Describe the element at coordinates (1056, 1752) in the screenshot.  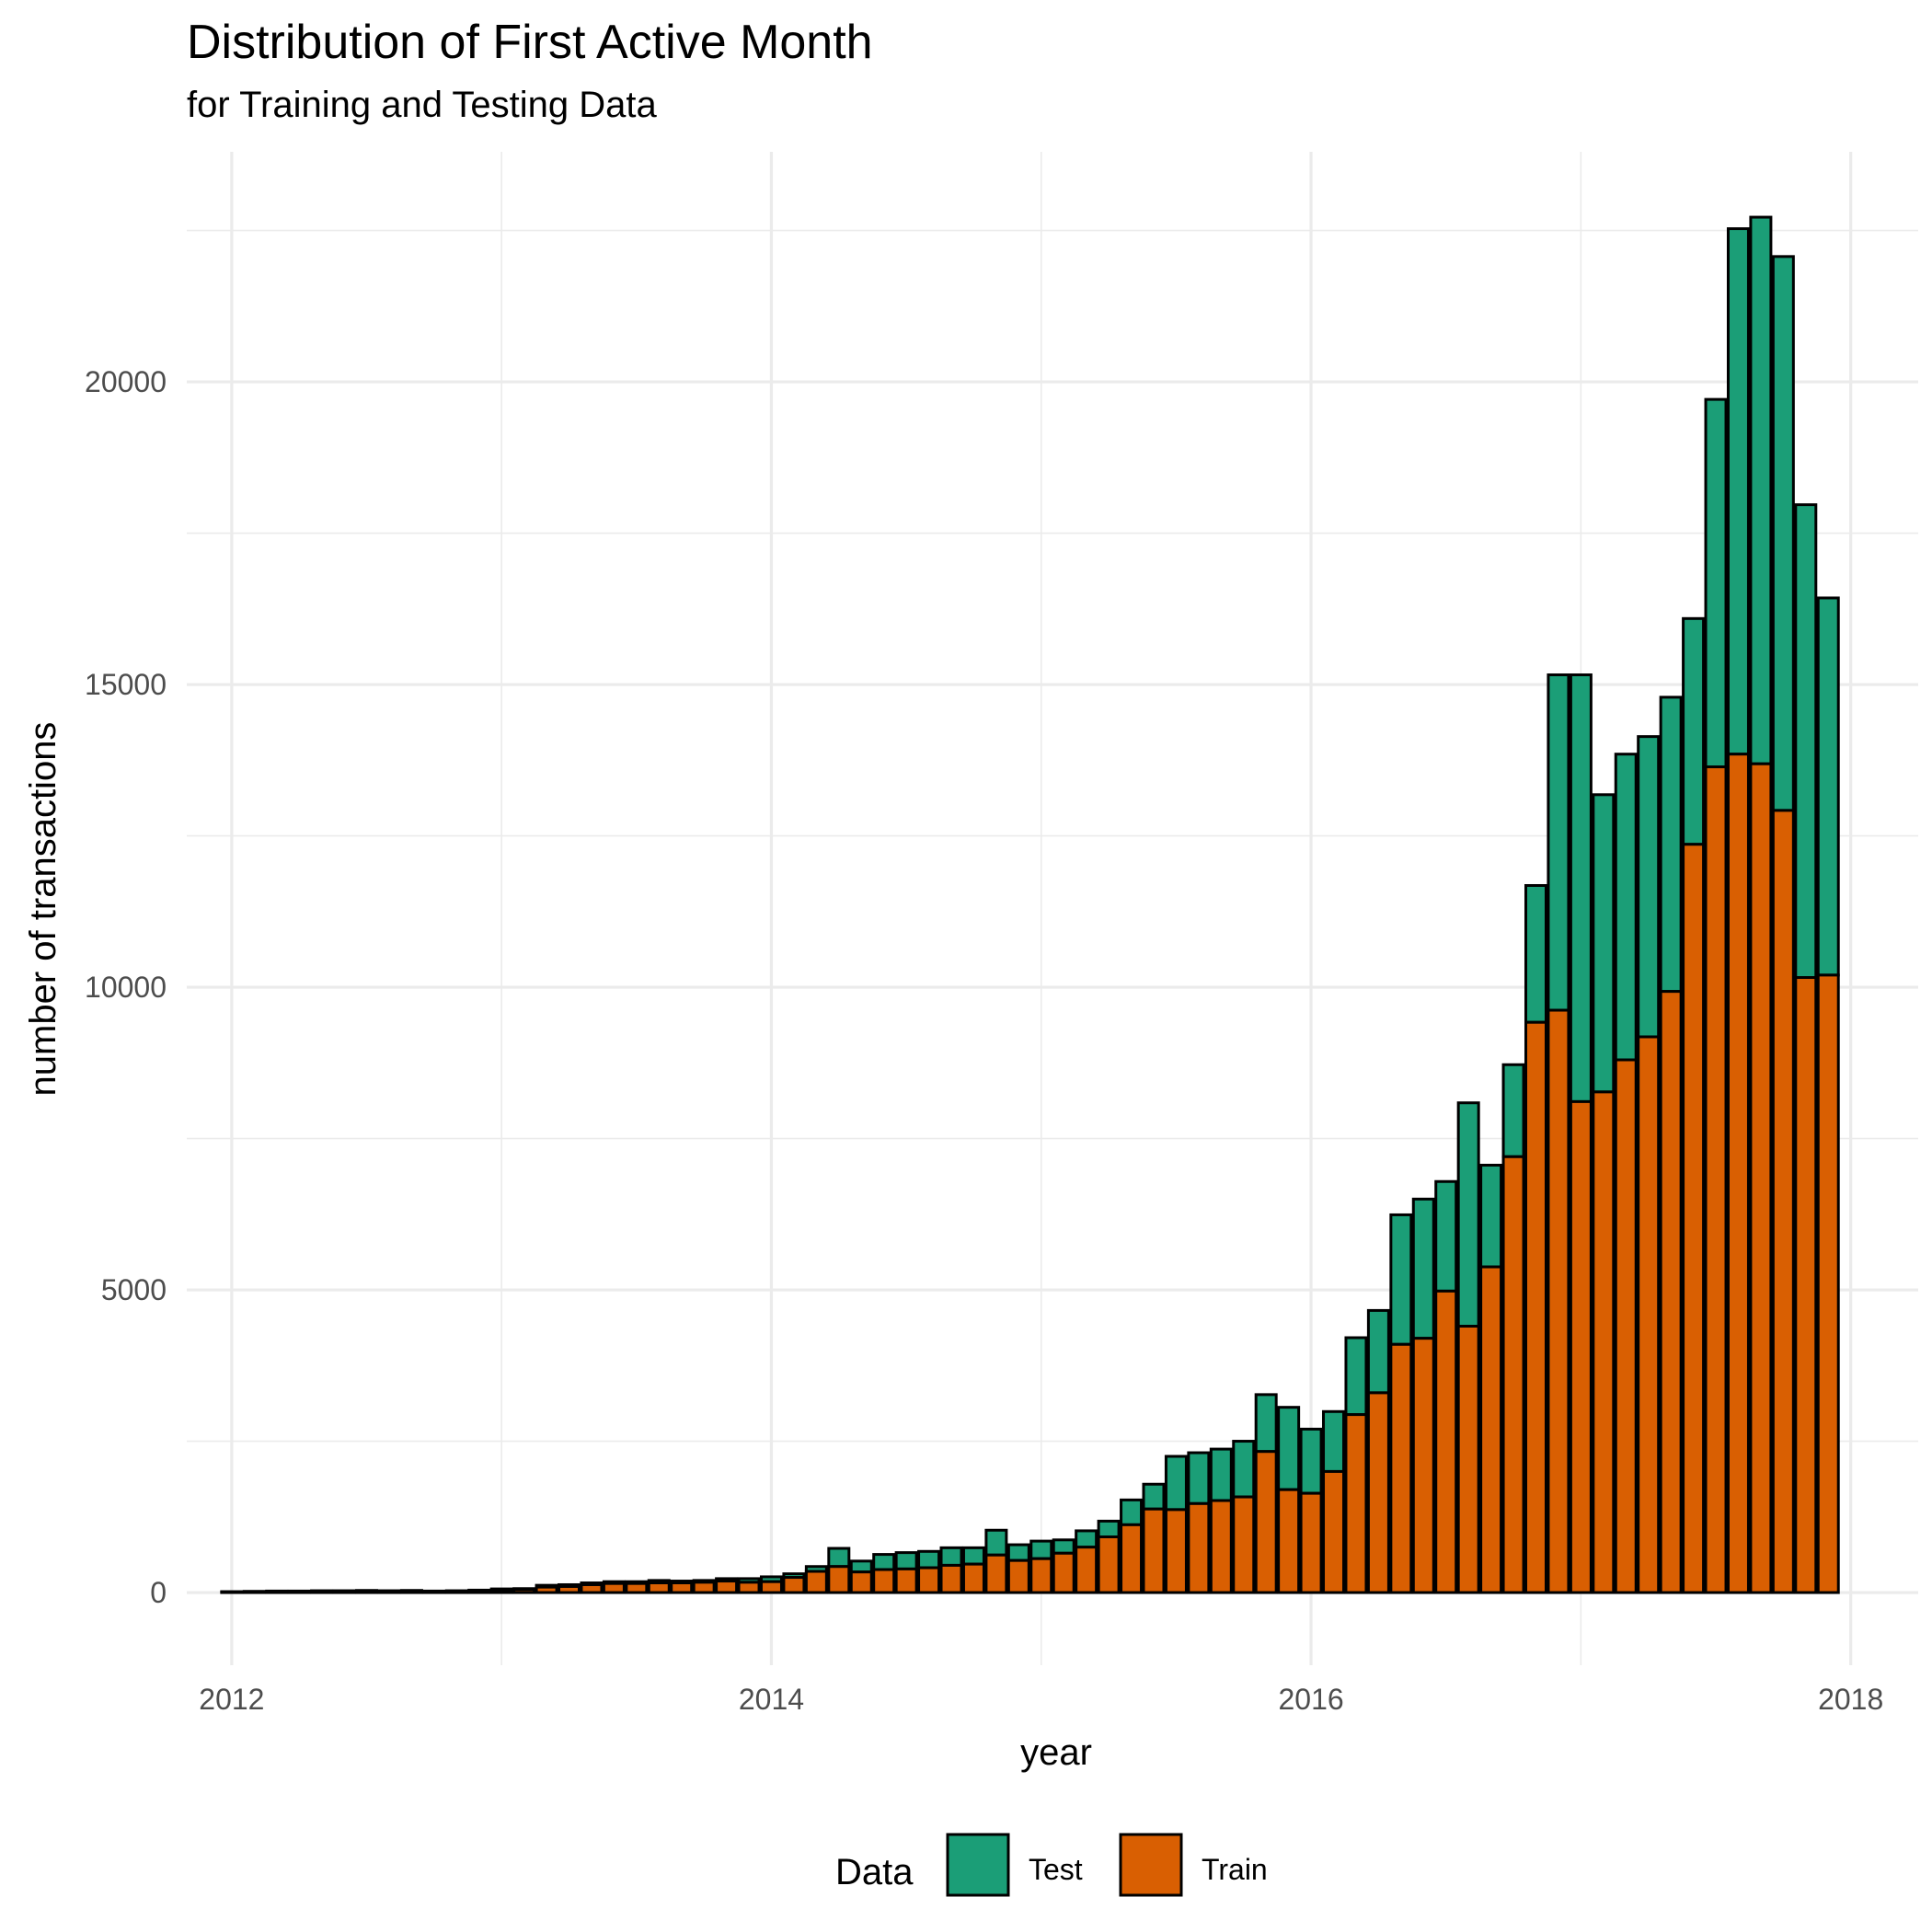
I see `x-axis-title: year` at that location.